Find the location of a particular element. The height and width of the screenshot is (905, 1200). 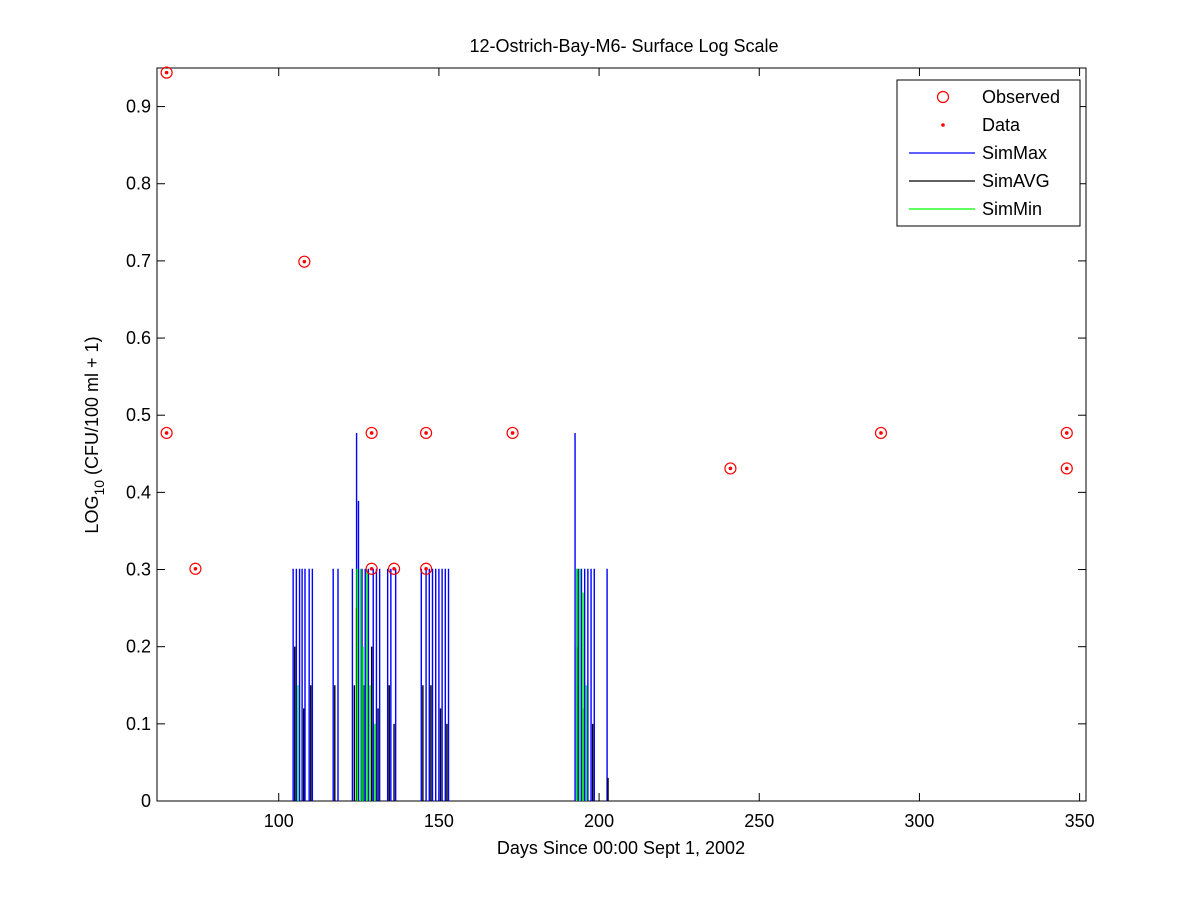

y-tick-label: 0.6 is located at coordinates (138, 338).